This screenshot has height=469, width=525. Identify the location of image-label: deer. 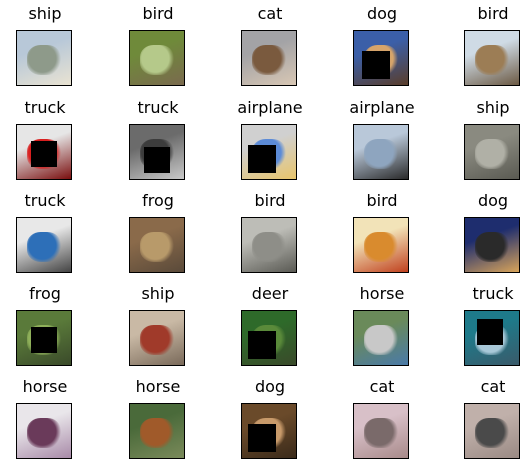
(270, 294).